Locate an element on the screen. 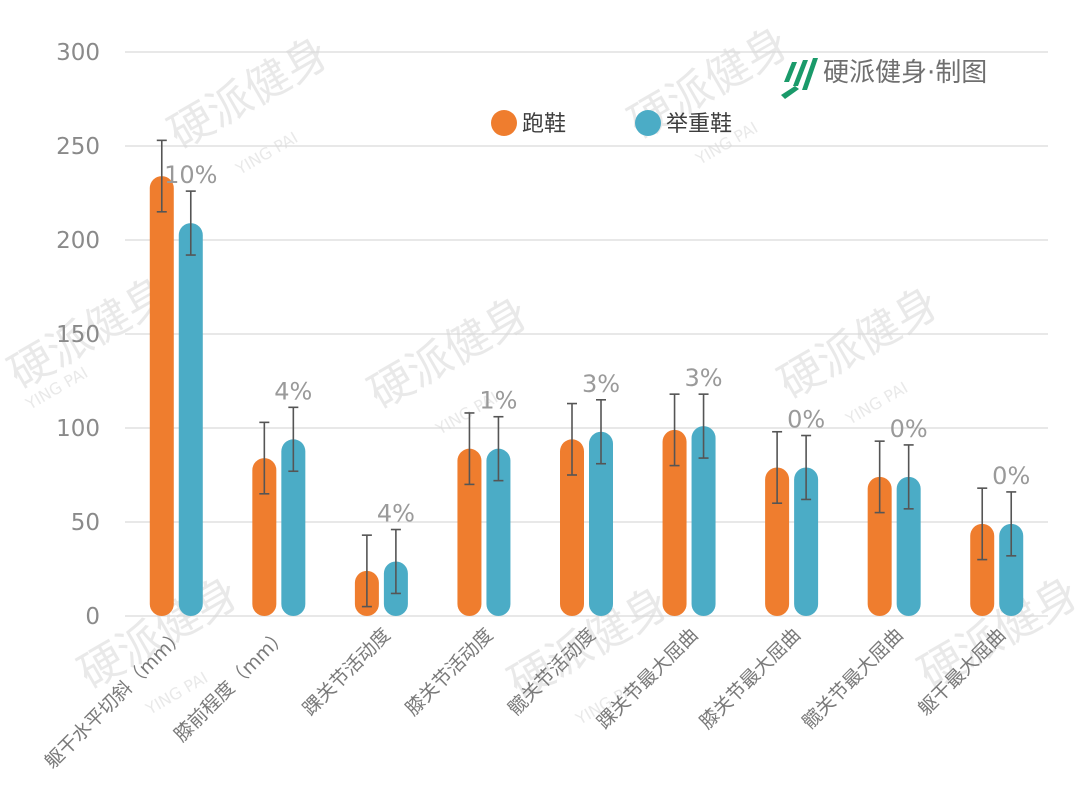  y-tick-label: 100 is located at coordinates (78, 429).